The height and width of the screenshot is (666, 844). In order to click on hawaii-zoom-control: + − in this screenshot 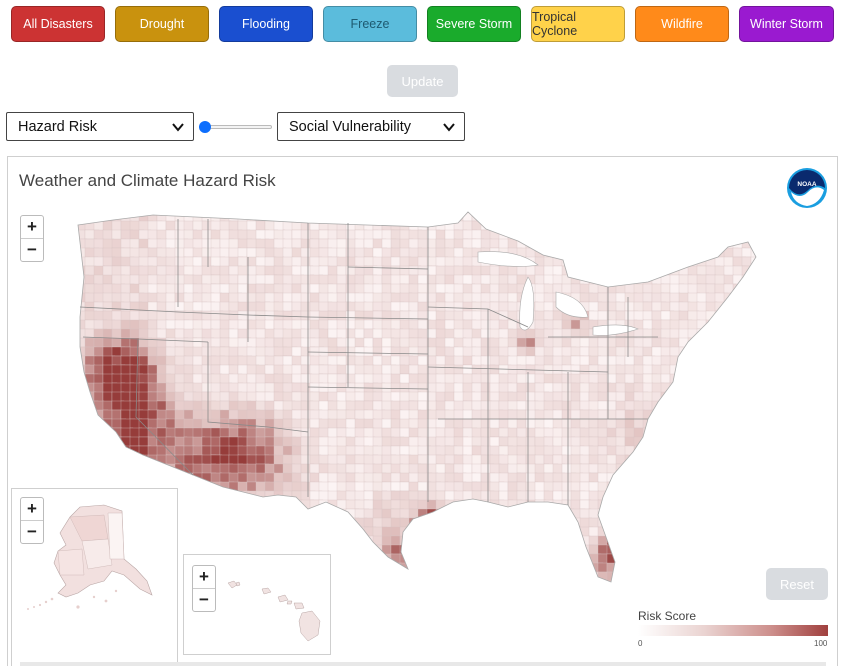, I will do `click(204, 588)`.